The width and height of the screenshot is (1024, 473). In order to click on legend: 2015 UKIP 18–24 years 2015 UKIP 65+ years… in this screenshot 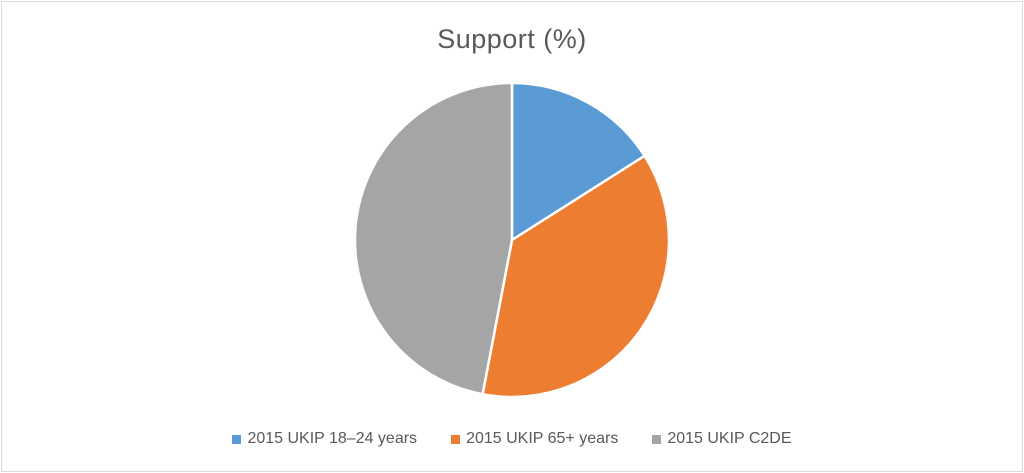, I will do `click(512, 439)`.